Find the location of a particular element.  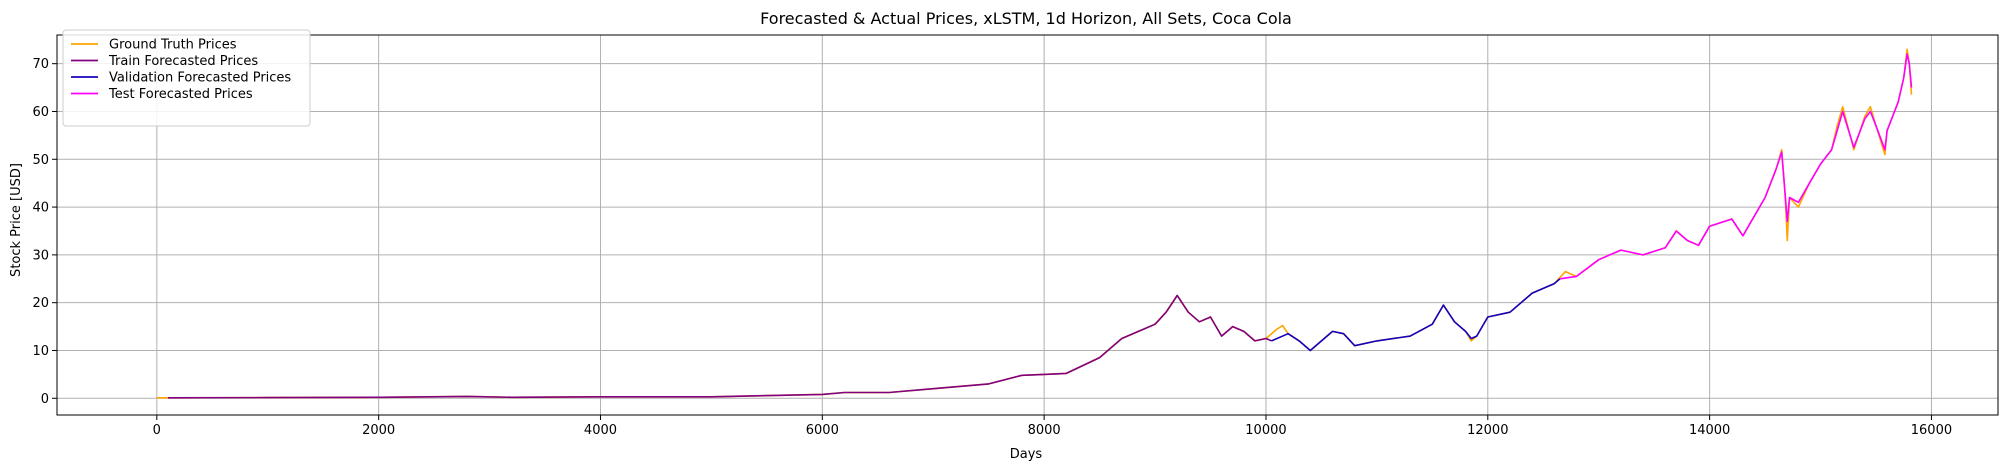

y-tick-label: 70 is located at coordinates (40, 64).